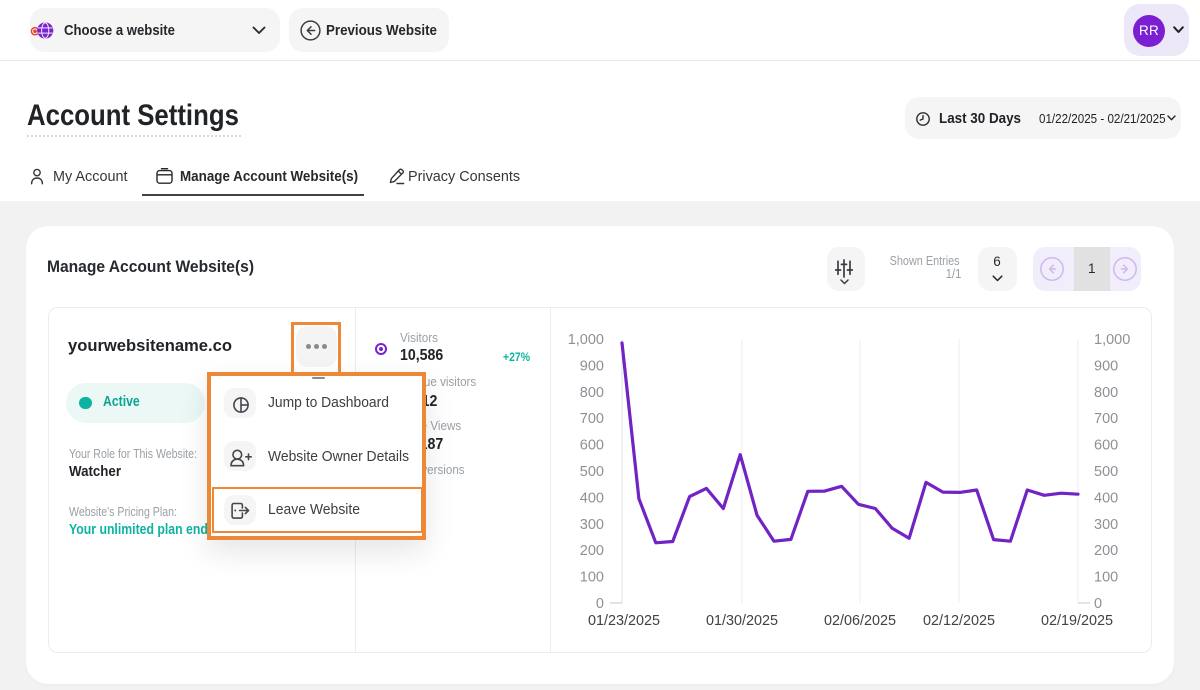 The height and width of the screenshot is (690, 1200). Describe the element at coordinates (860, 621) in the screenshot. I see `svg-text: 02/06/2025` at that location.